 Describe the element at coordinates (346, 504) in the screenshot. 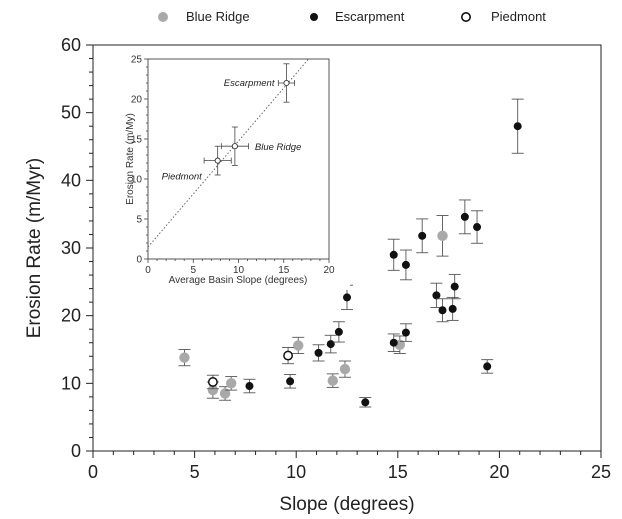

I see `x-axis-title: Slope (degrees)` at that location.